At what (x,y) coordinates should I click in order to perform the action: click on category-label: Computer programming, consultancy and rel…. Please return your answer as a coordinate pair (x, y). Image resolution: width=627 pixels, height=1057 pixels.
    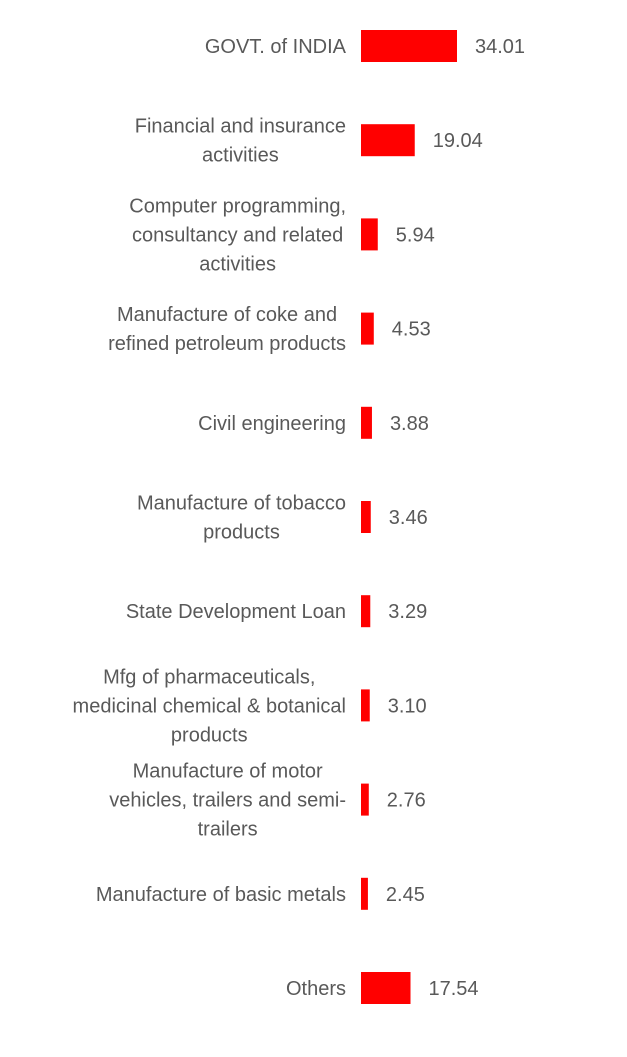
    Looking at the image, I should click on (237, 235).